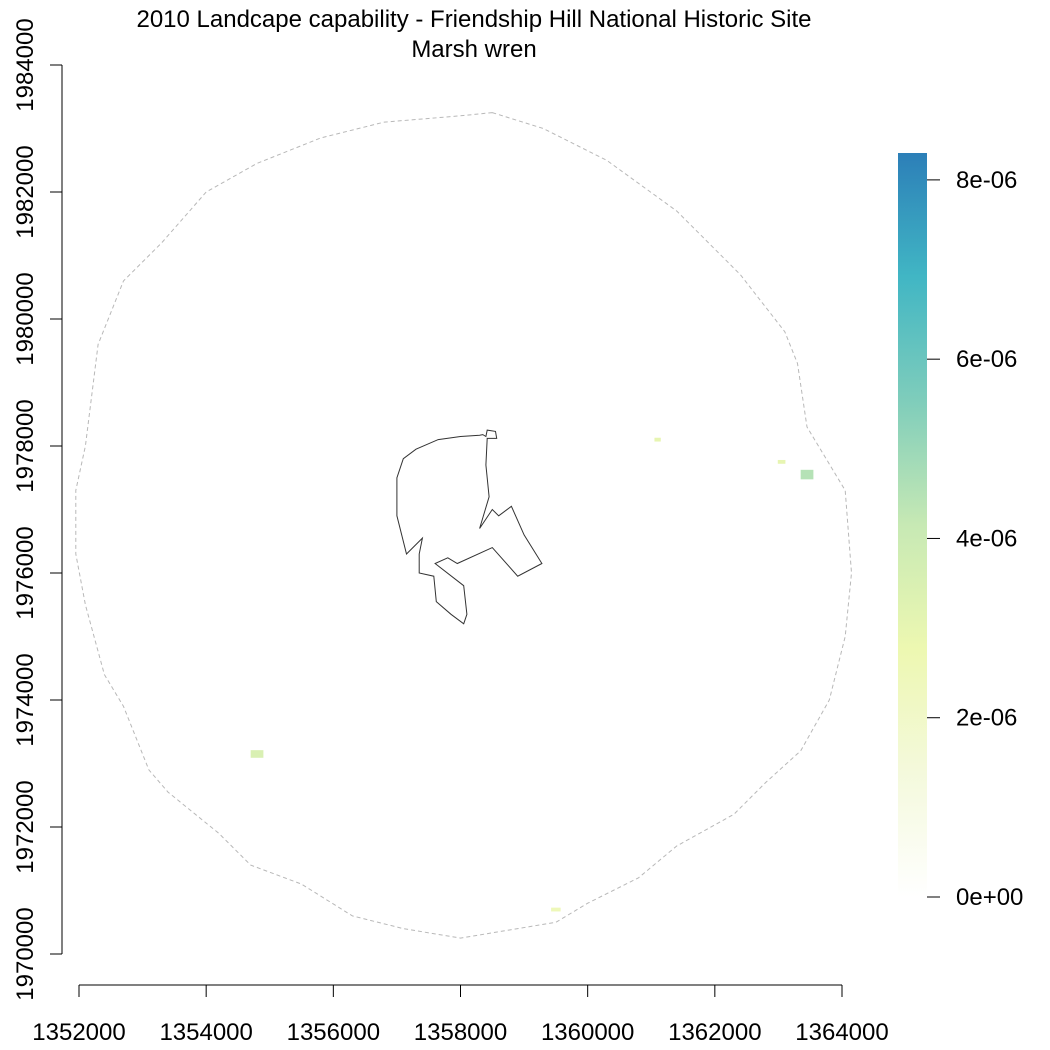 Image resolution: width=1050 pixels, height=1050 pixels. What do you see at coordinates (912, 525) in the screenshot?
I see `legend-color-bar` at bounding box center [912, 525].